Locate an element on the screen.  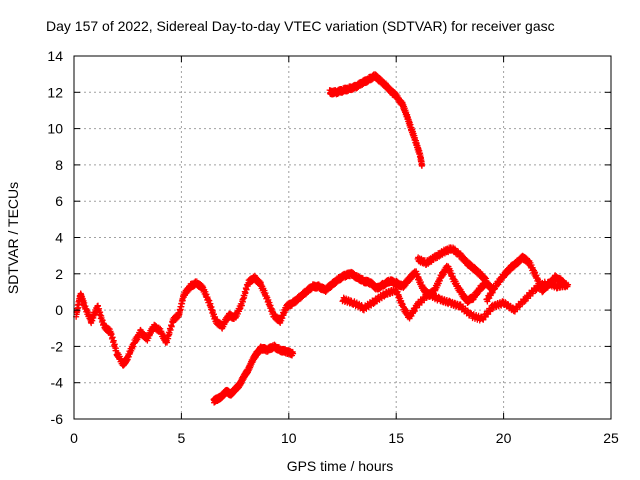
y-tick-label: 6 is located at coordinates (59, 201).